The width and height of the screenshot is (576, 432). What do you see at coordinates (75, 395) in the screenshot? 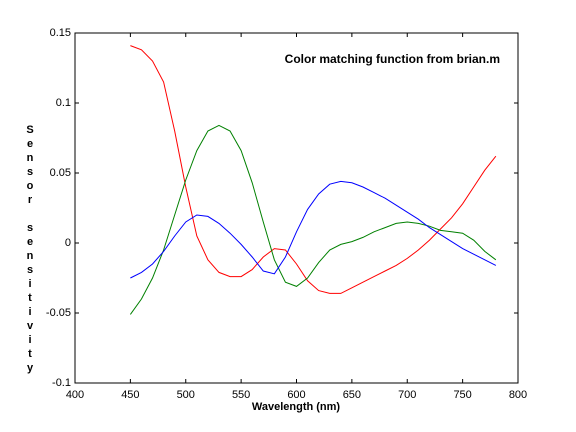
I see `x-tick-label: 400` at bounding box center [75, 395].